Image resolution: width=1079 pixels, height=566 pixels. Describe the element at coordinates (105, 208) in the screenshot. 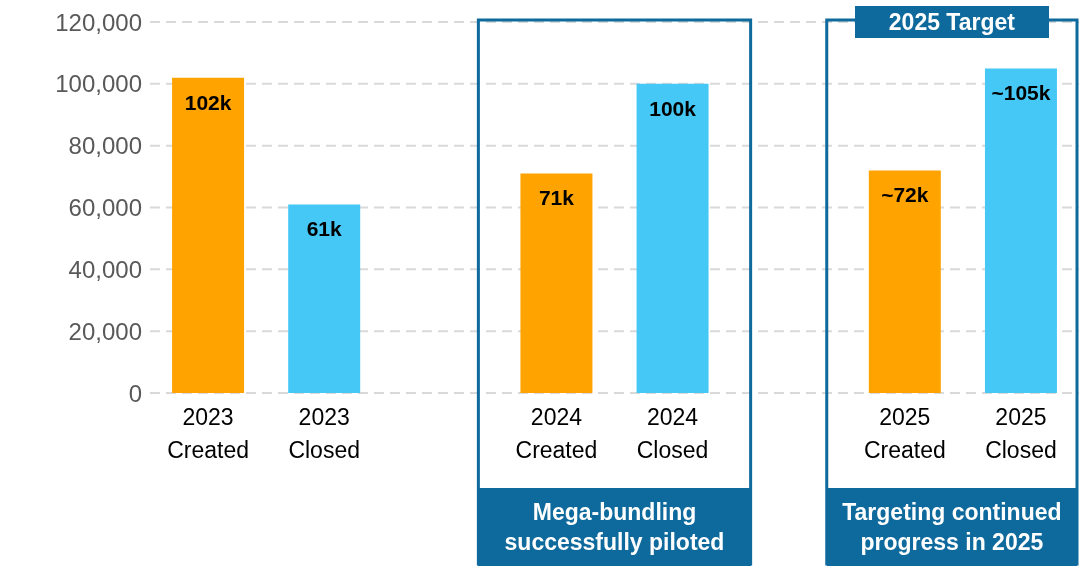

I see `y-tick-label: 60,000` at that location.